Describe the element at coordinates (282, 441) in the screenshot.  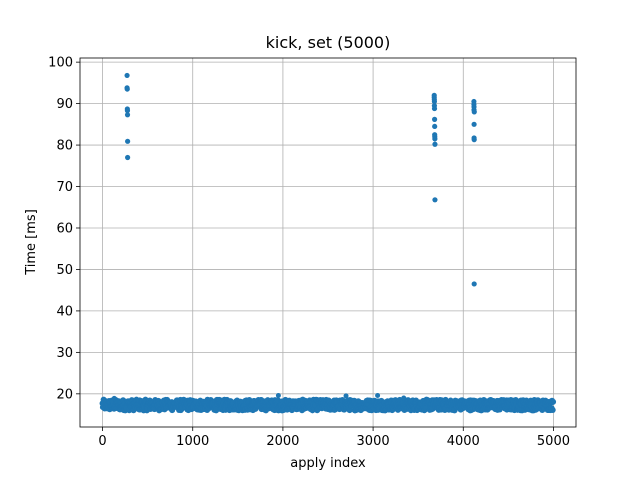
I see `x-tick-label: 2000` at that location.